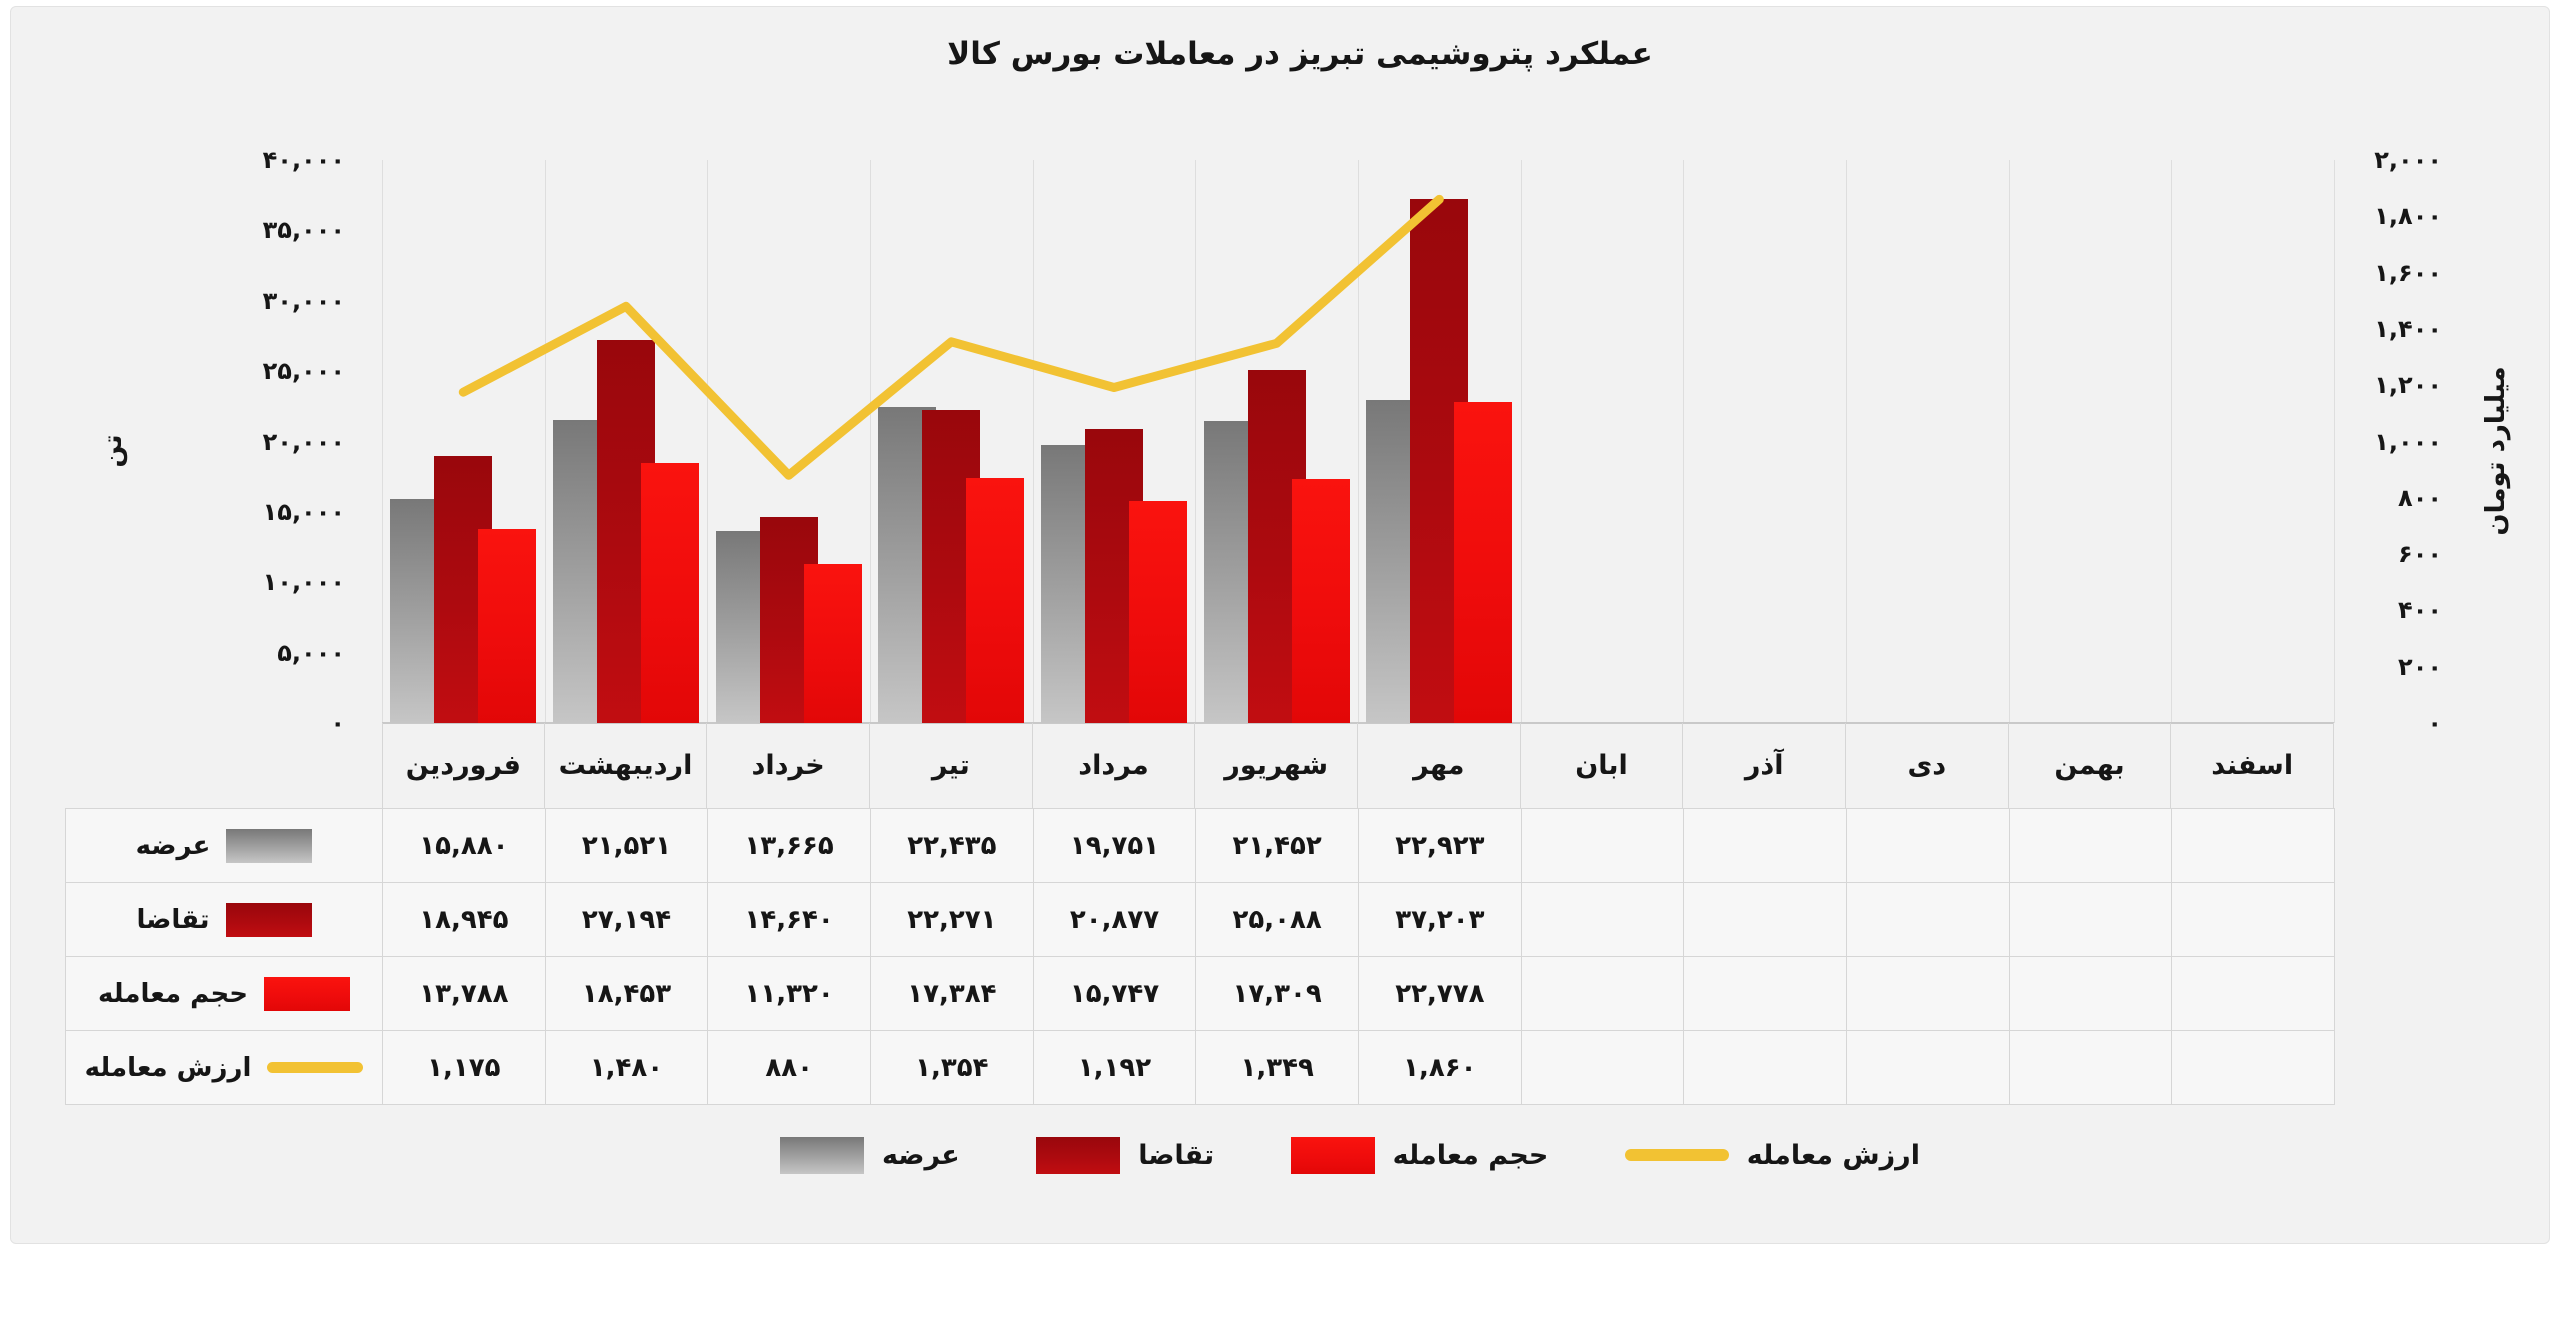 This screenshot has width=2560, height=1321. I want to click on legend-swatch-demand, so click(1078, 1155).